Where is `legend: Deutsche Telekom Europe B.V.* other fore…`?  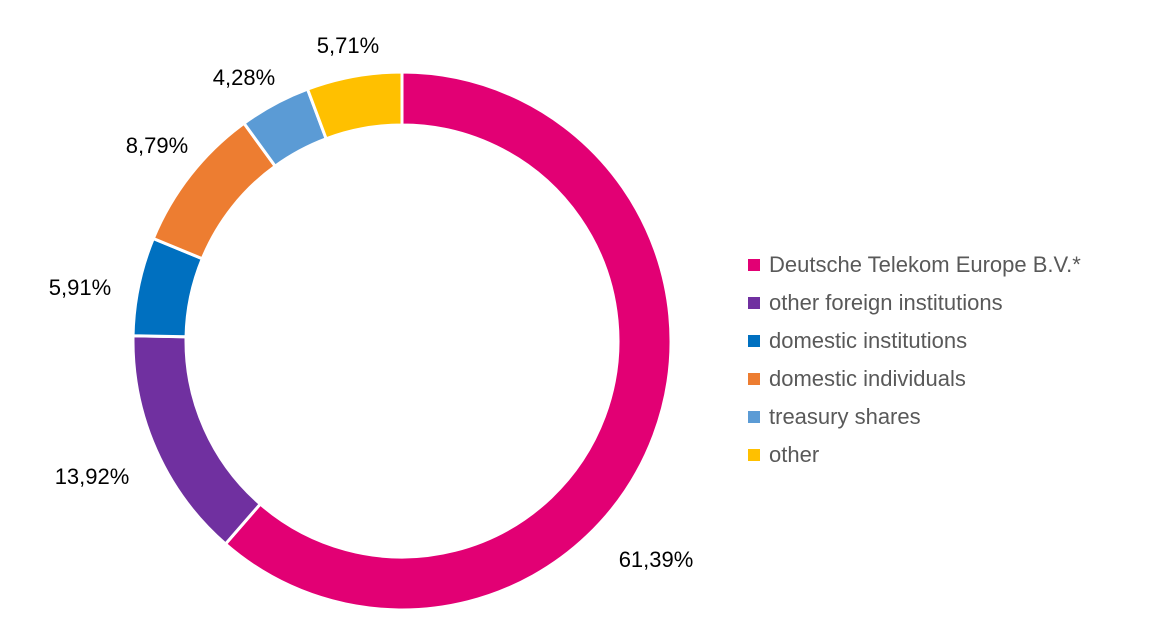 legend: Deutsche Telekom Europe B.V.* other fore… is located at coordinates (914, 360).